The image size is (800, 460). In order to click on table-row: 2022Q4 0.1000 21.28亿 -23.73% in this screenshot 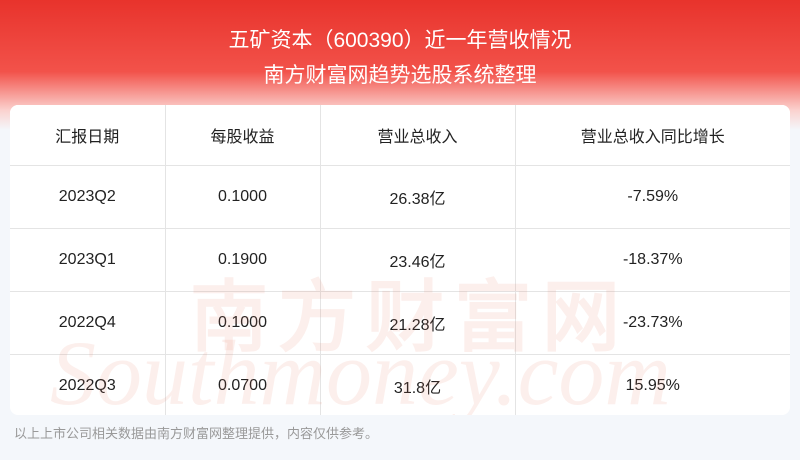, I will do `click(400, 323)`.